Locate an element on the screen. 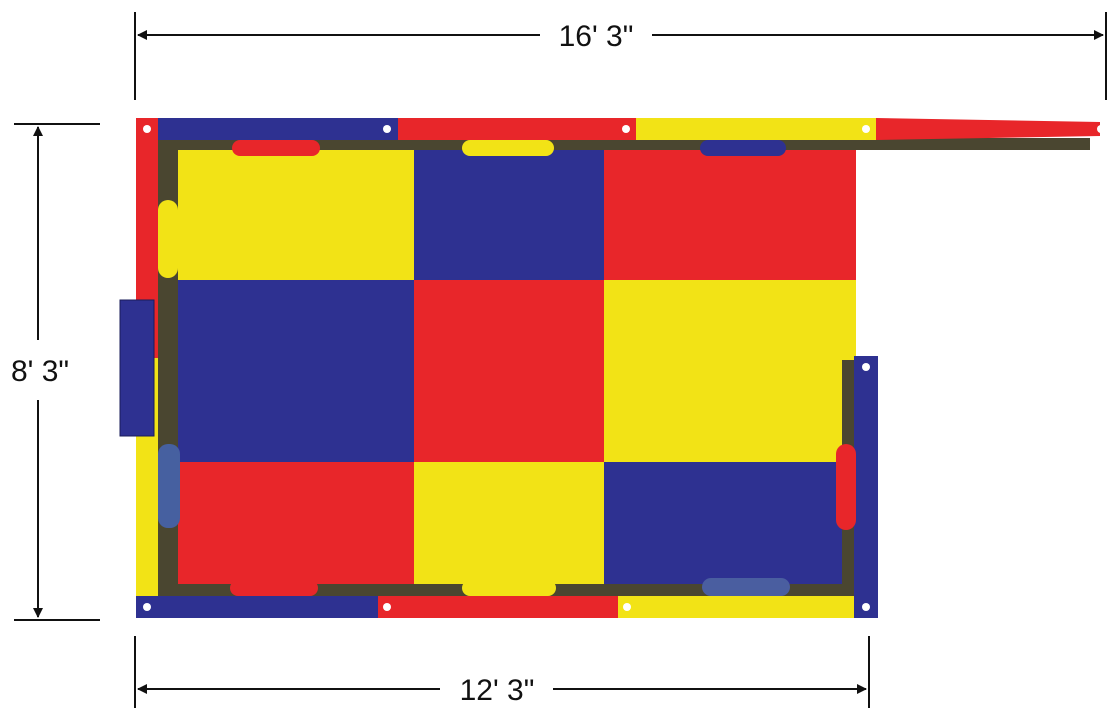 This screenshot has height=710, width=1108. side-activity-panel is located at coordinates (137, 368).